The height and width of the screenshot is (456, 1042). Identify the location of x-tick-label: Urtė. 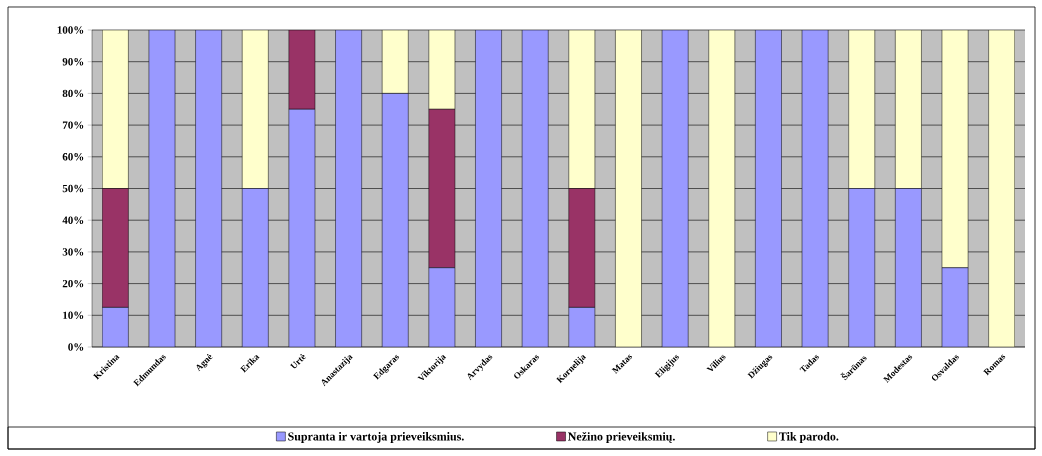
(298, 361).